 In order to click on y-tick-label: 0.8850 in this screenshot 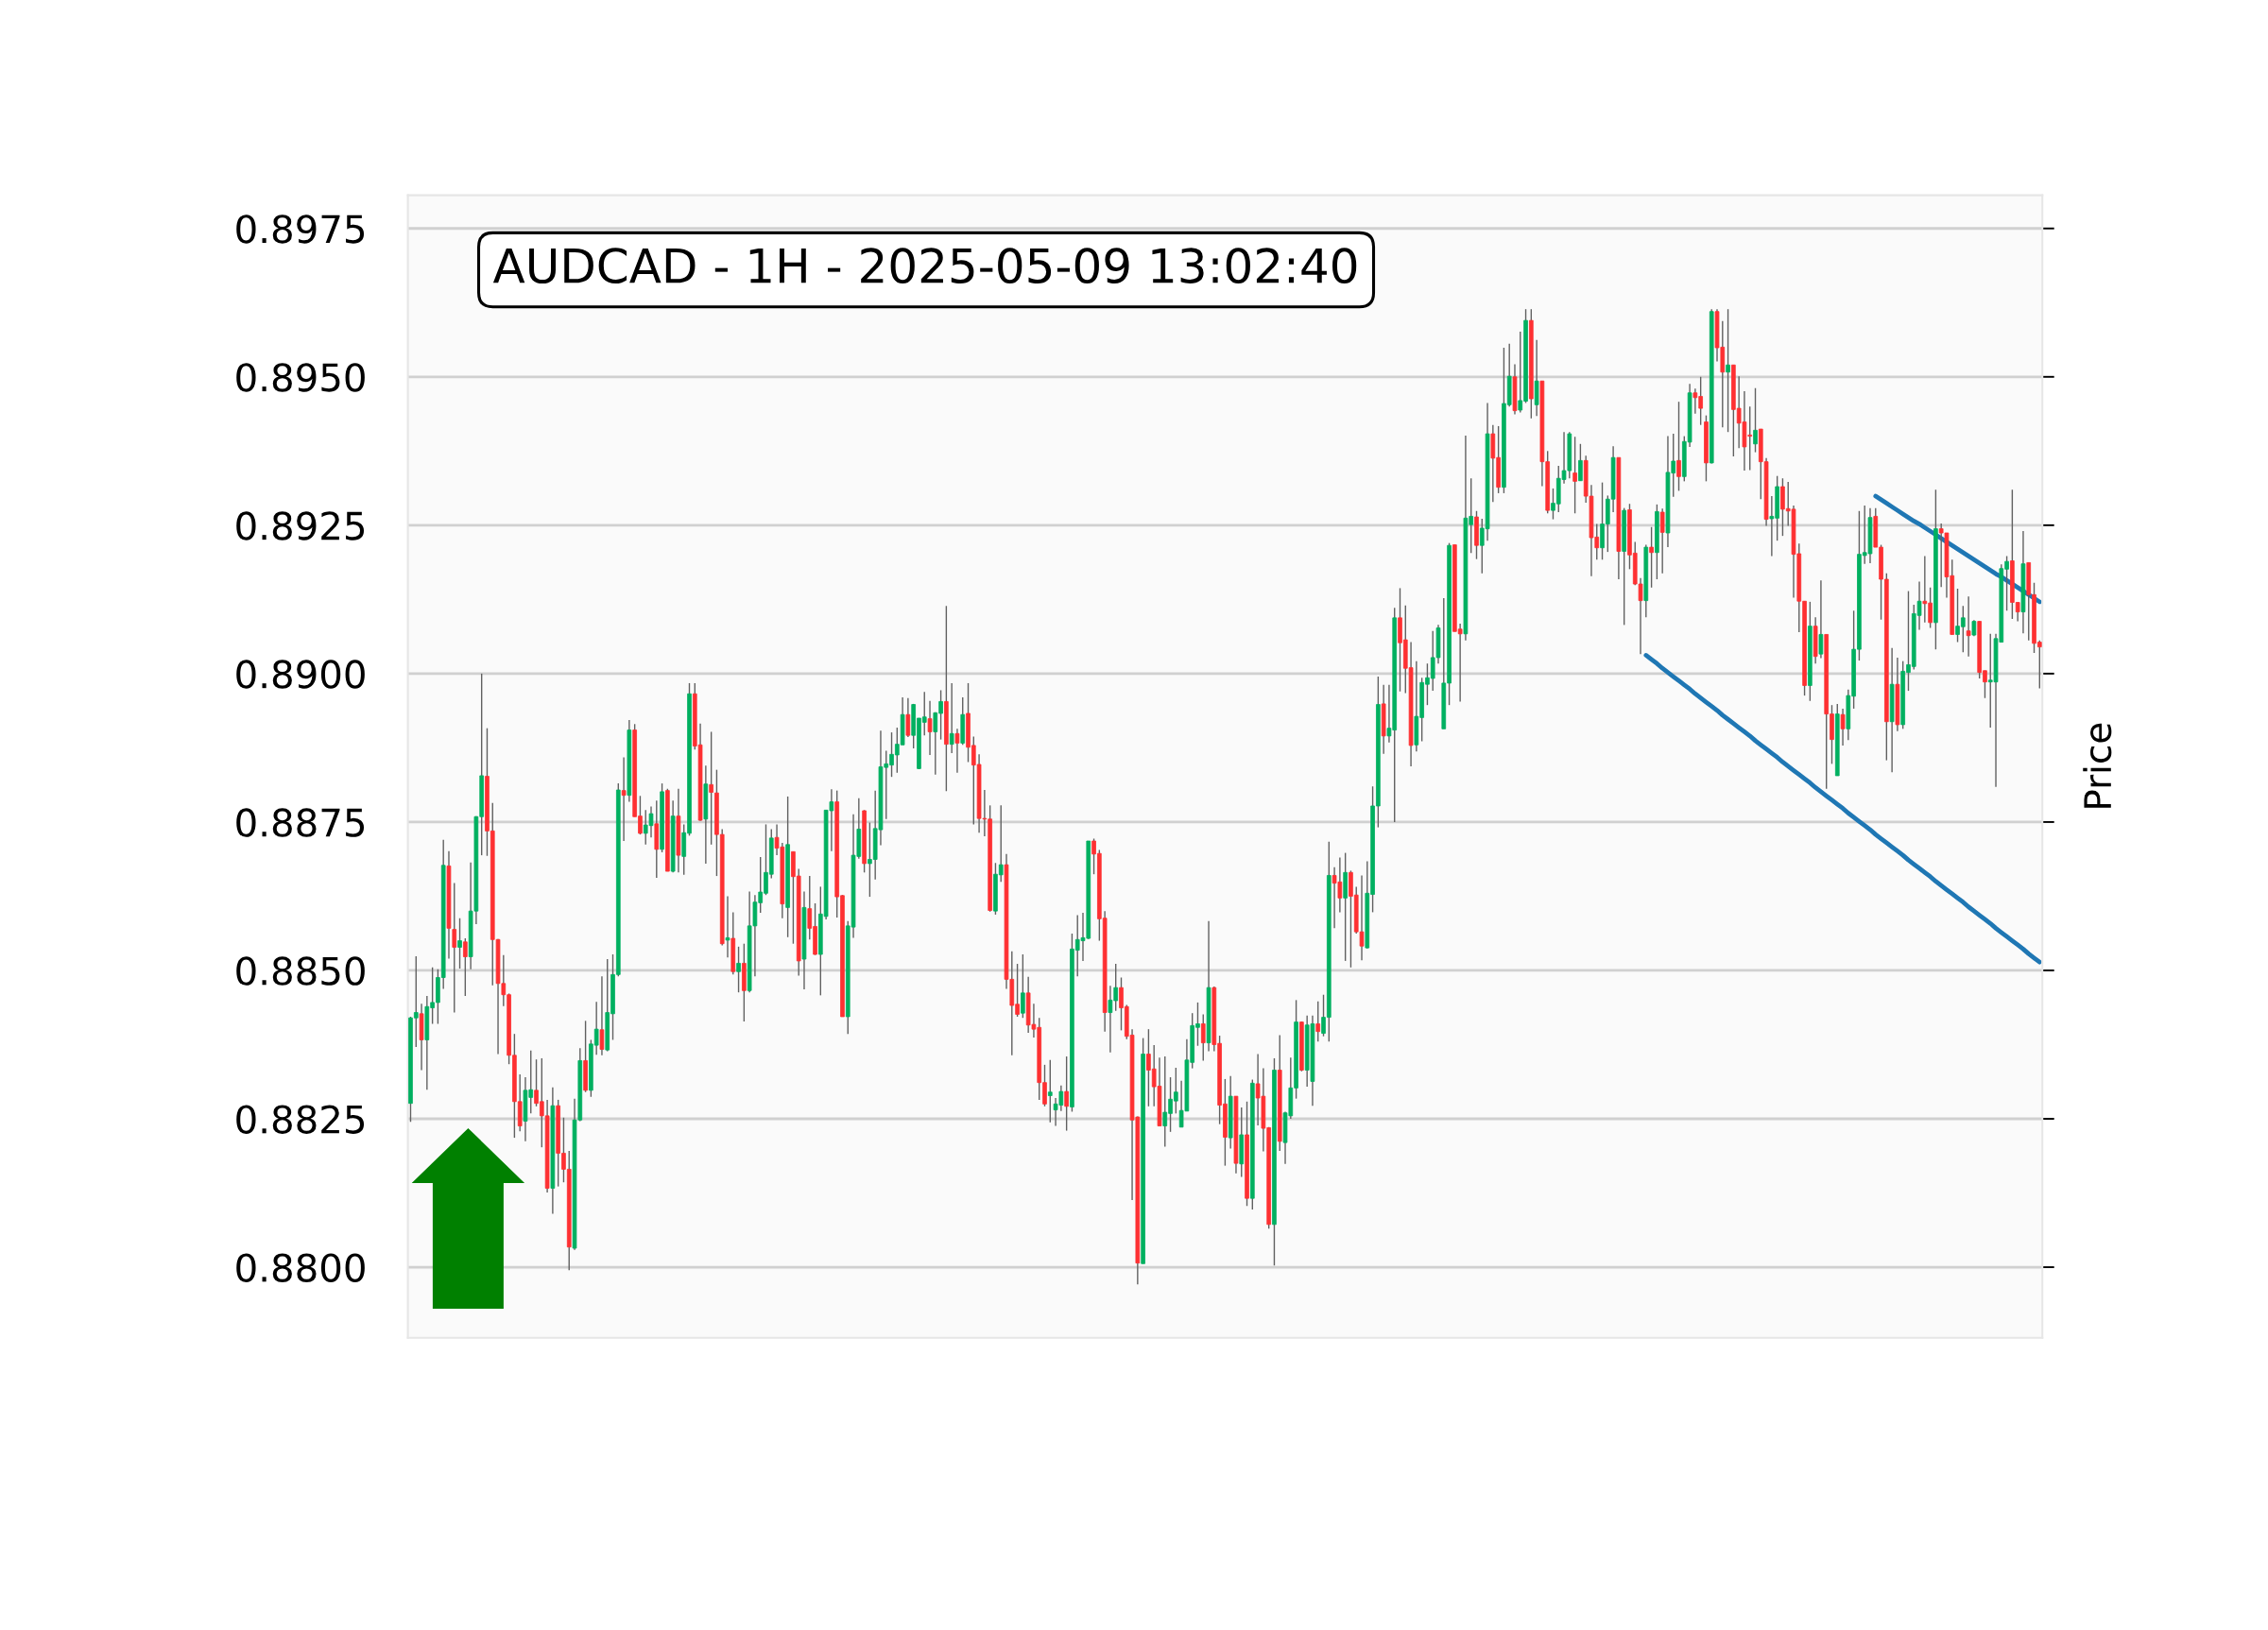, I will do `click(300, 971)`.